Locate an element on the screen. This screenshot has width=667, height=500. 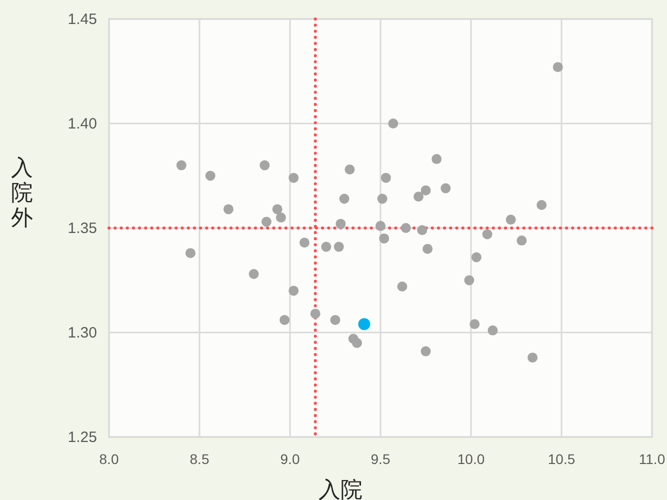
x-tick-label: 10.0 is located at coordinates (471, 459).